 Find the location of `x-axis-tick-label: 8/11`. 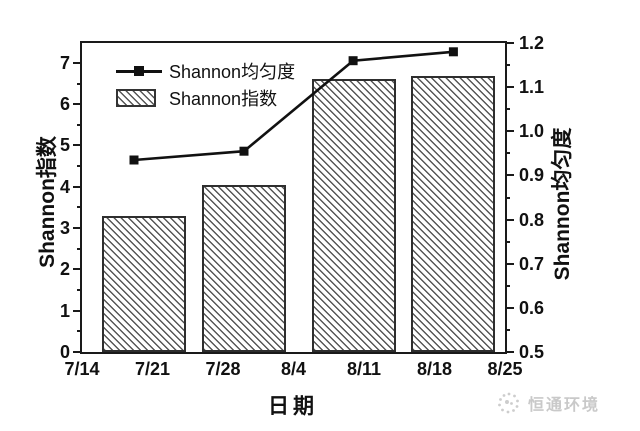

x-axis-tick-label: 8/11 is located at coordinates (364, 369).